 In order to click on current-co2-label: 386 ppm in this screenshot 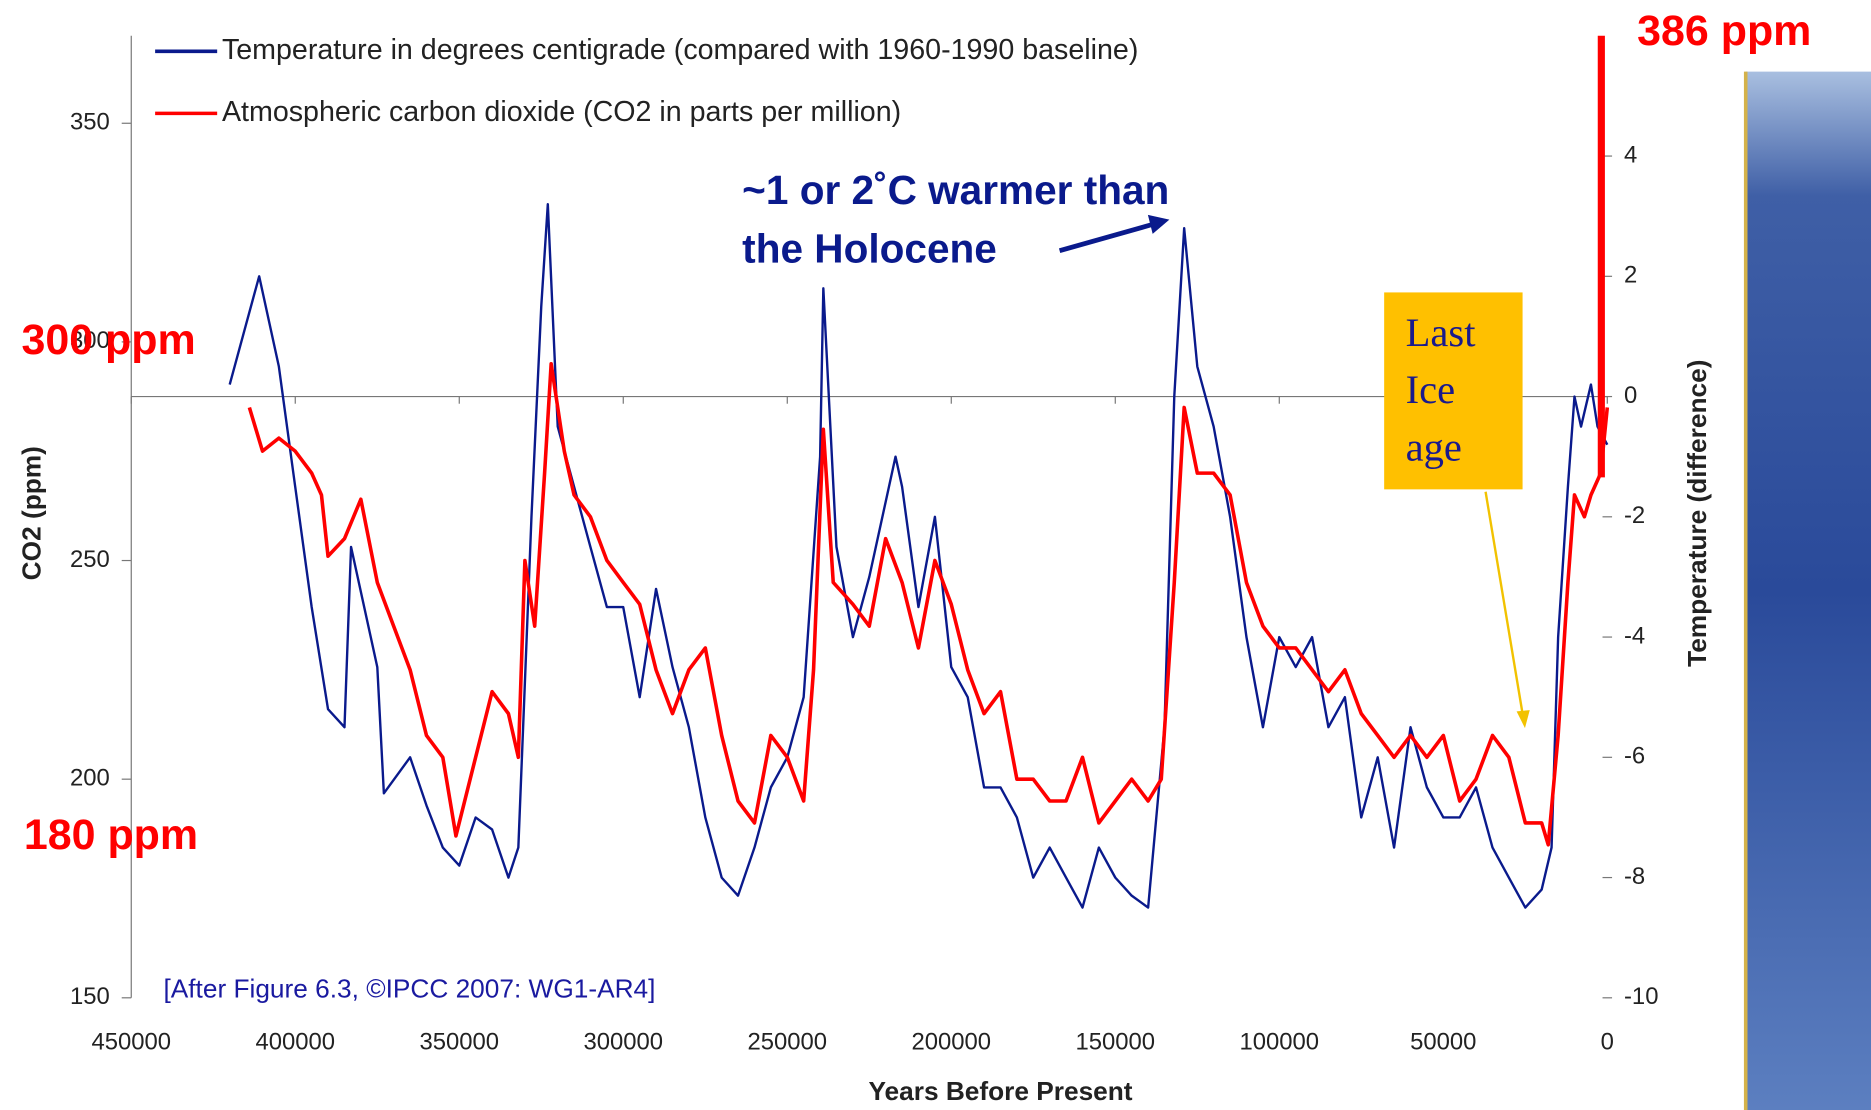, I will do `click(1724, 31)`.